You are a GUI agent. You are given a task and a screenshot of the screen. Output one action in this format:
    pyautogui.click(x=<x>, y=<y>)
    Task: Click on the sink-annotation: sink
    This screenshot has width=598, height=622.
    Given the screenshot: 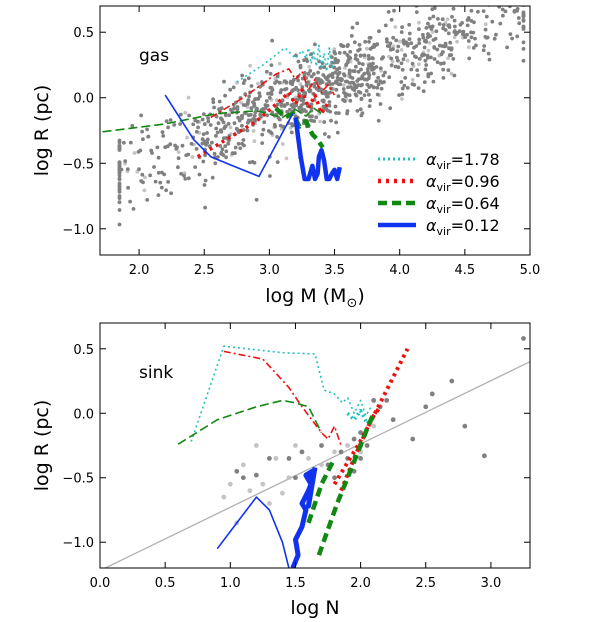 What is the action you would take?
    pyautogui.click(x=156, y=373)
    